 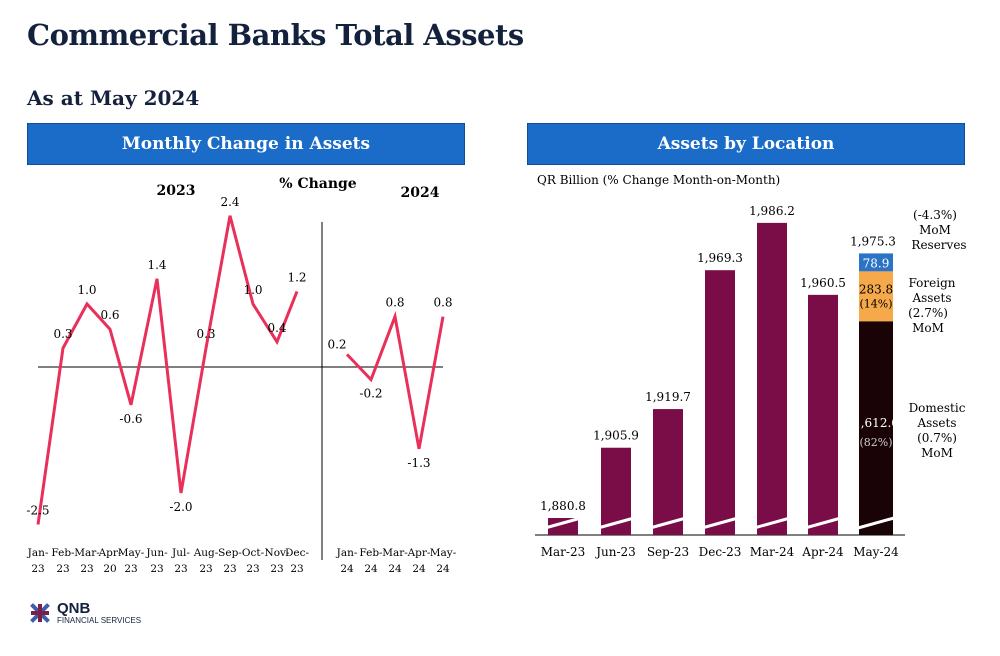 What do you see at coordinates (822, 552) in the screenshot?
I see `x-tick-label: Apr-24` at bounding box center [822, 552].